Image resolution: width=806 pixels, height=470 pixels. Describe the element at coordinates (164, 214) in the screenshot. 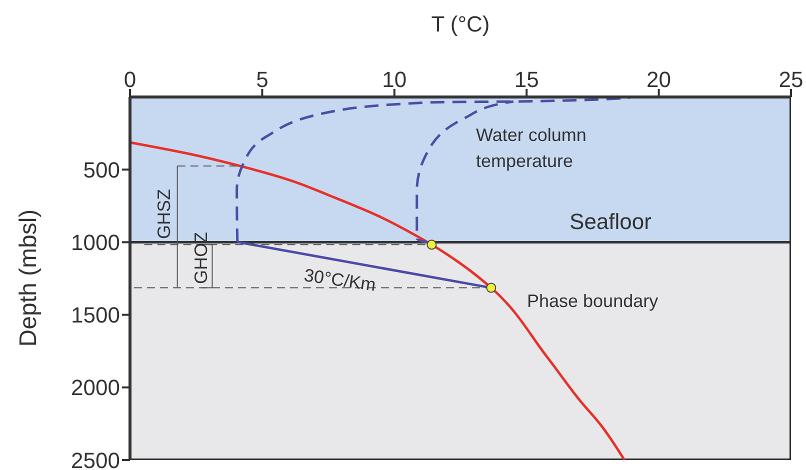

I see `annotation: GHSZ` at that location.